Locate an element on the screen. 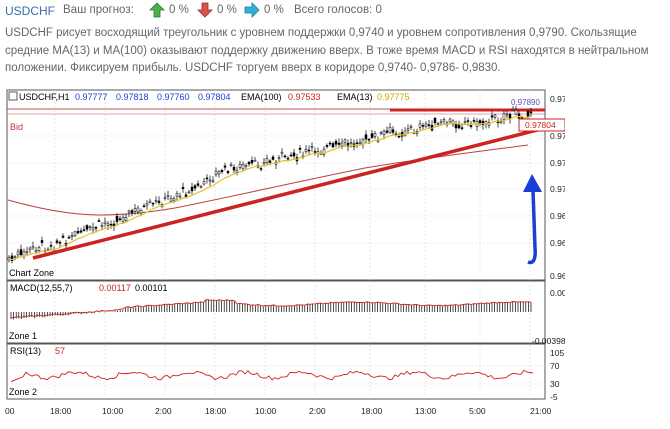  time-tick: 2:00 is located at coordinates (317, 411).